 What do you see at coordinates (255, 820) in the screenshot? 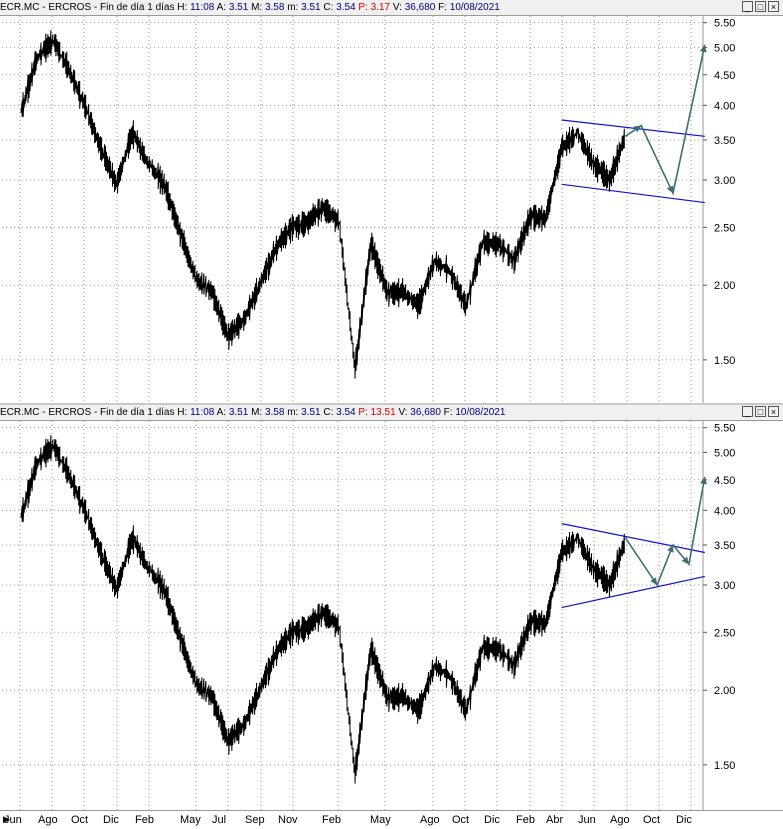
I see `x-tick-label: Sep` at bounding box center [255, 820].